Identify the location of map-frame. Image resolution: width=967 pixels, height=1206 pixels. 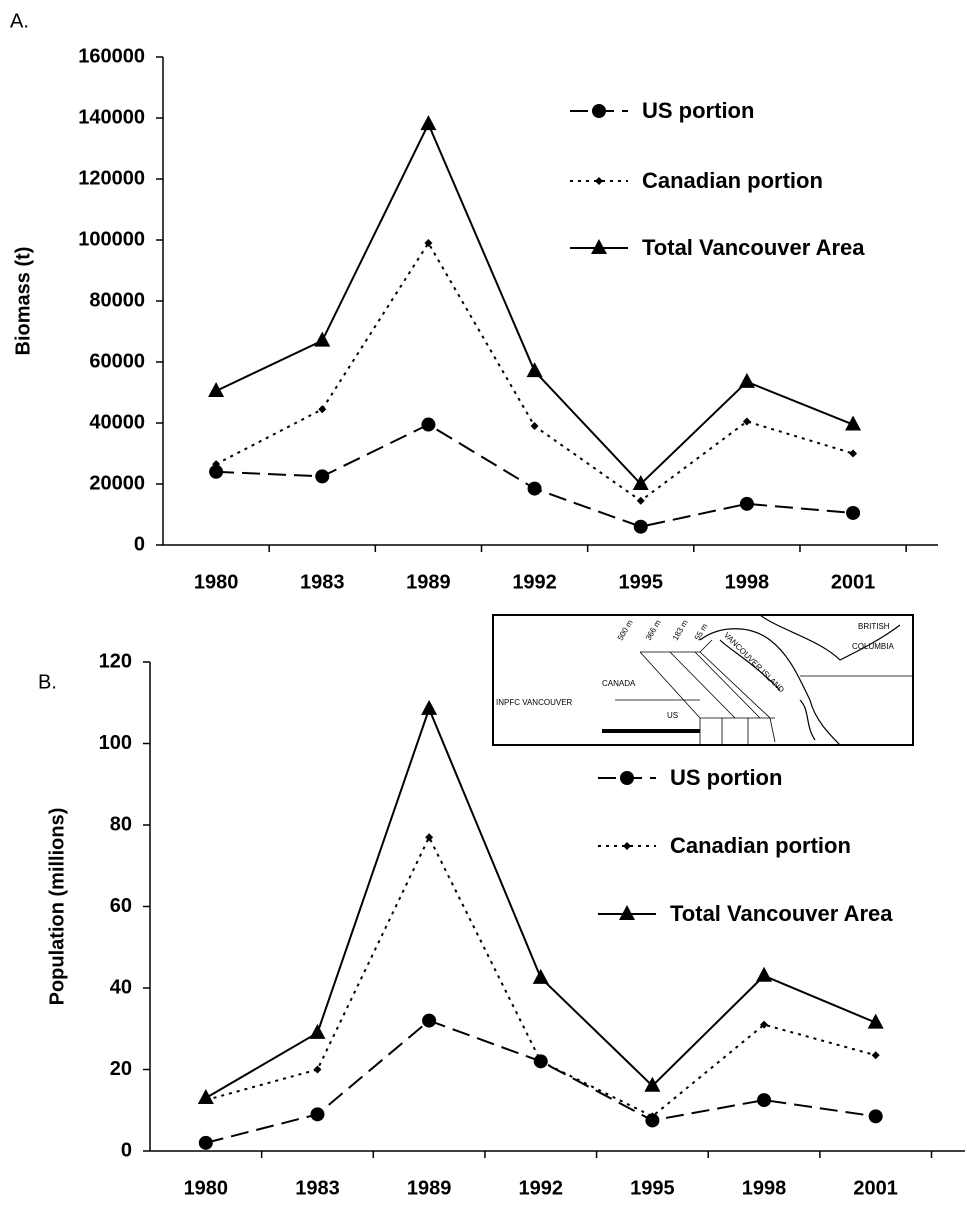
(703, 680).